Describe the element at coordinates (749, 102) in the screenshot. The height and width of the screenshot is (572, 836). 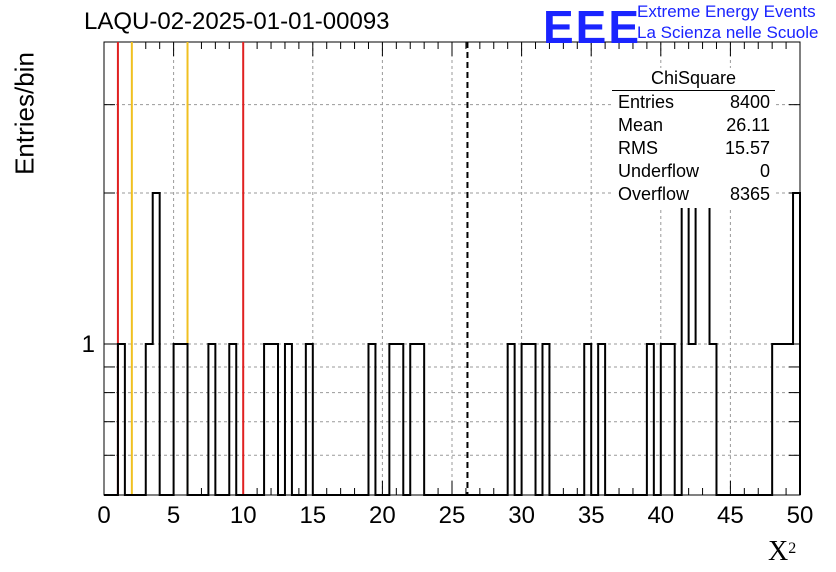
I see `stats-value: 8400` at that location.